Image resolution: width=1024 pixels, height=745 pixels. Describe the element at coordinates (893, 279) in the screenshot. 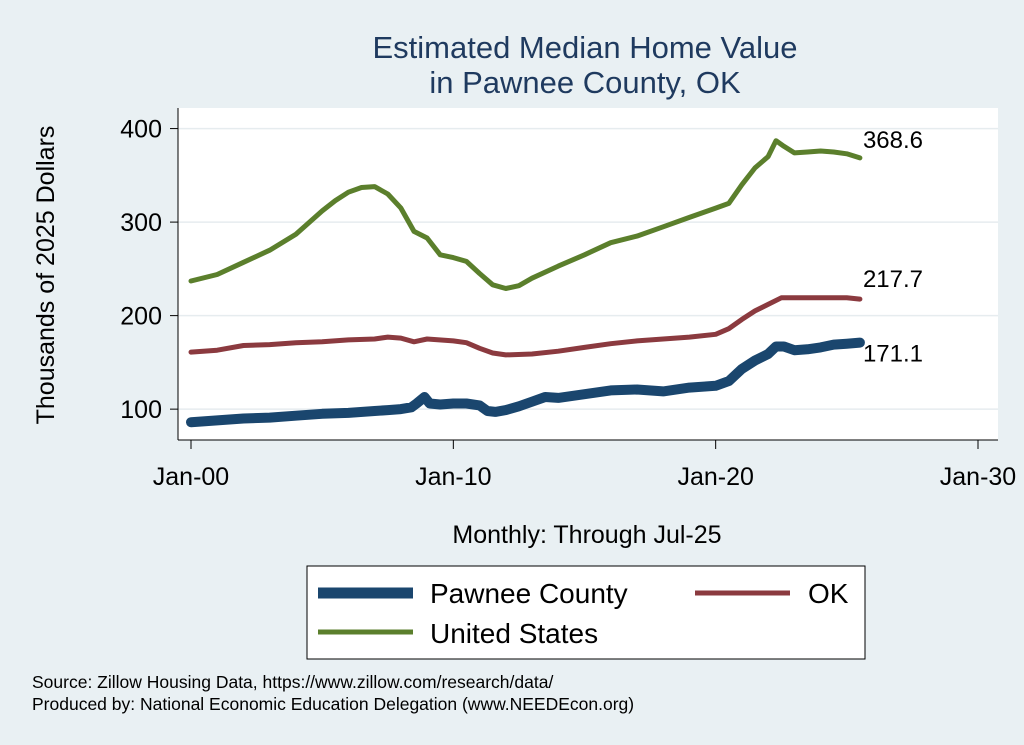

I see `end-label-ok: 217.7` at that location.